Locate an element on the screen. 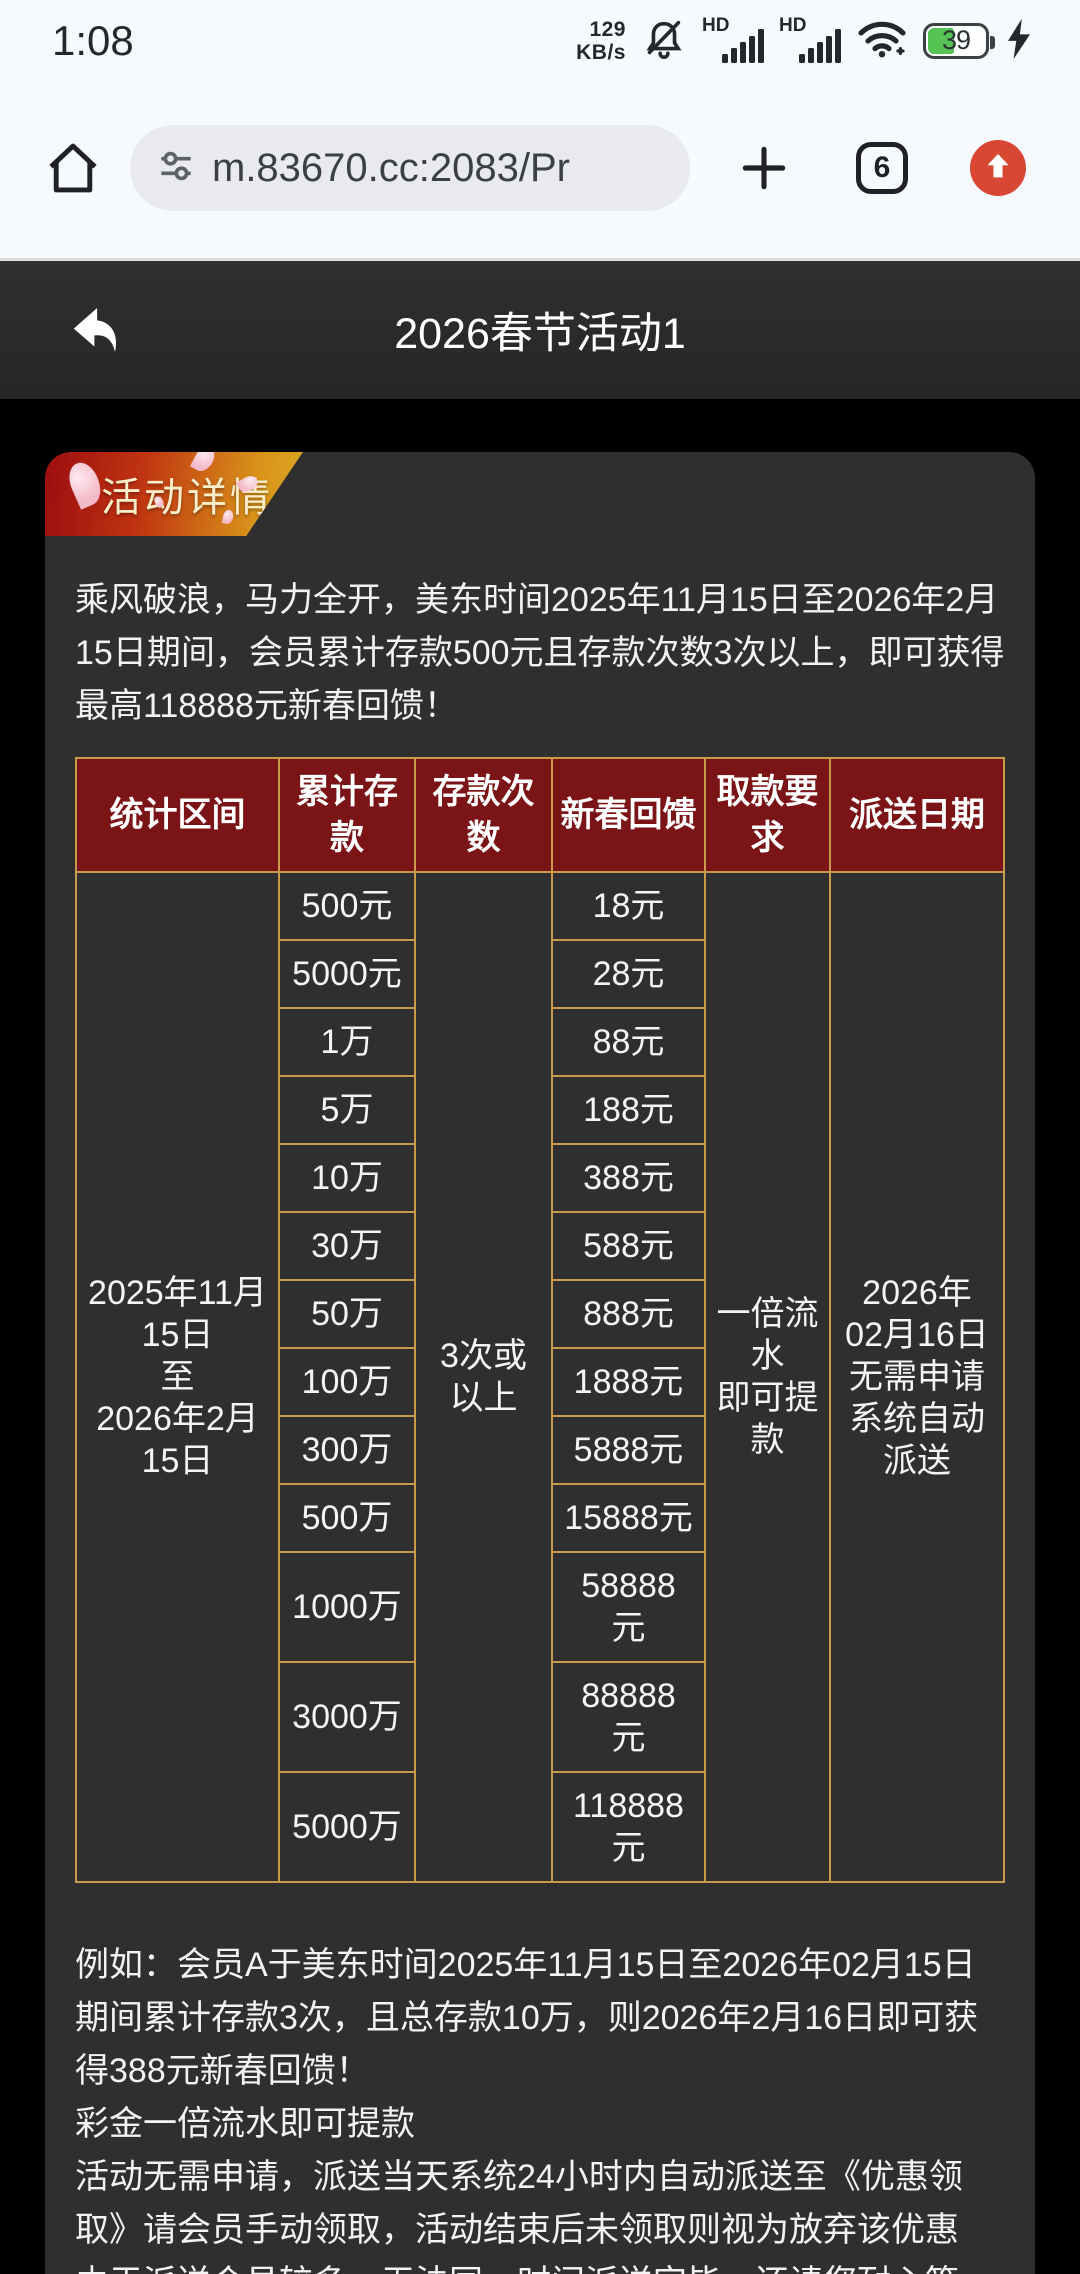  bonus-cell: 5888元 is located at coordinates (628, 1450).